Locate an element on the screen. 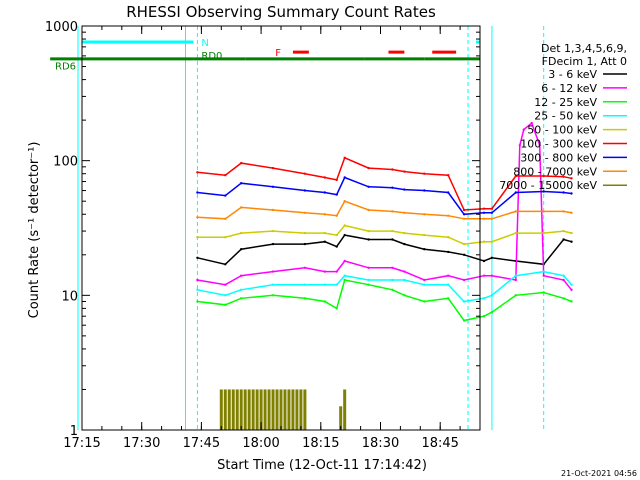 This screenshot has width=640, height=480. y-tick-label: 1 is located at coordinates (74, 431).